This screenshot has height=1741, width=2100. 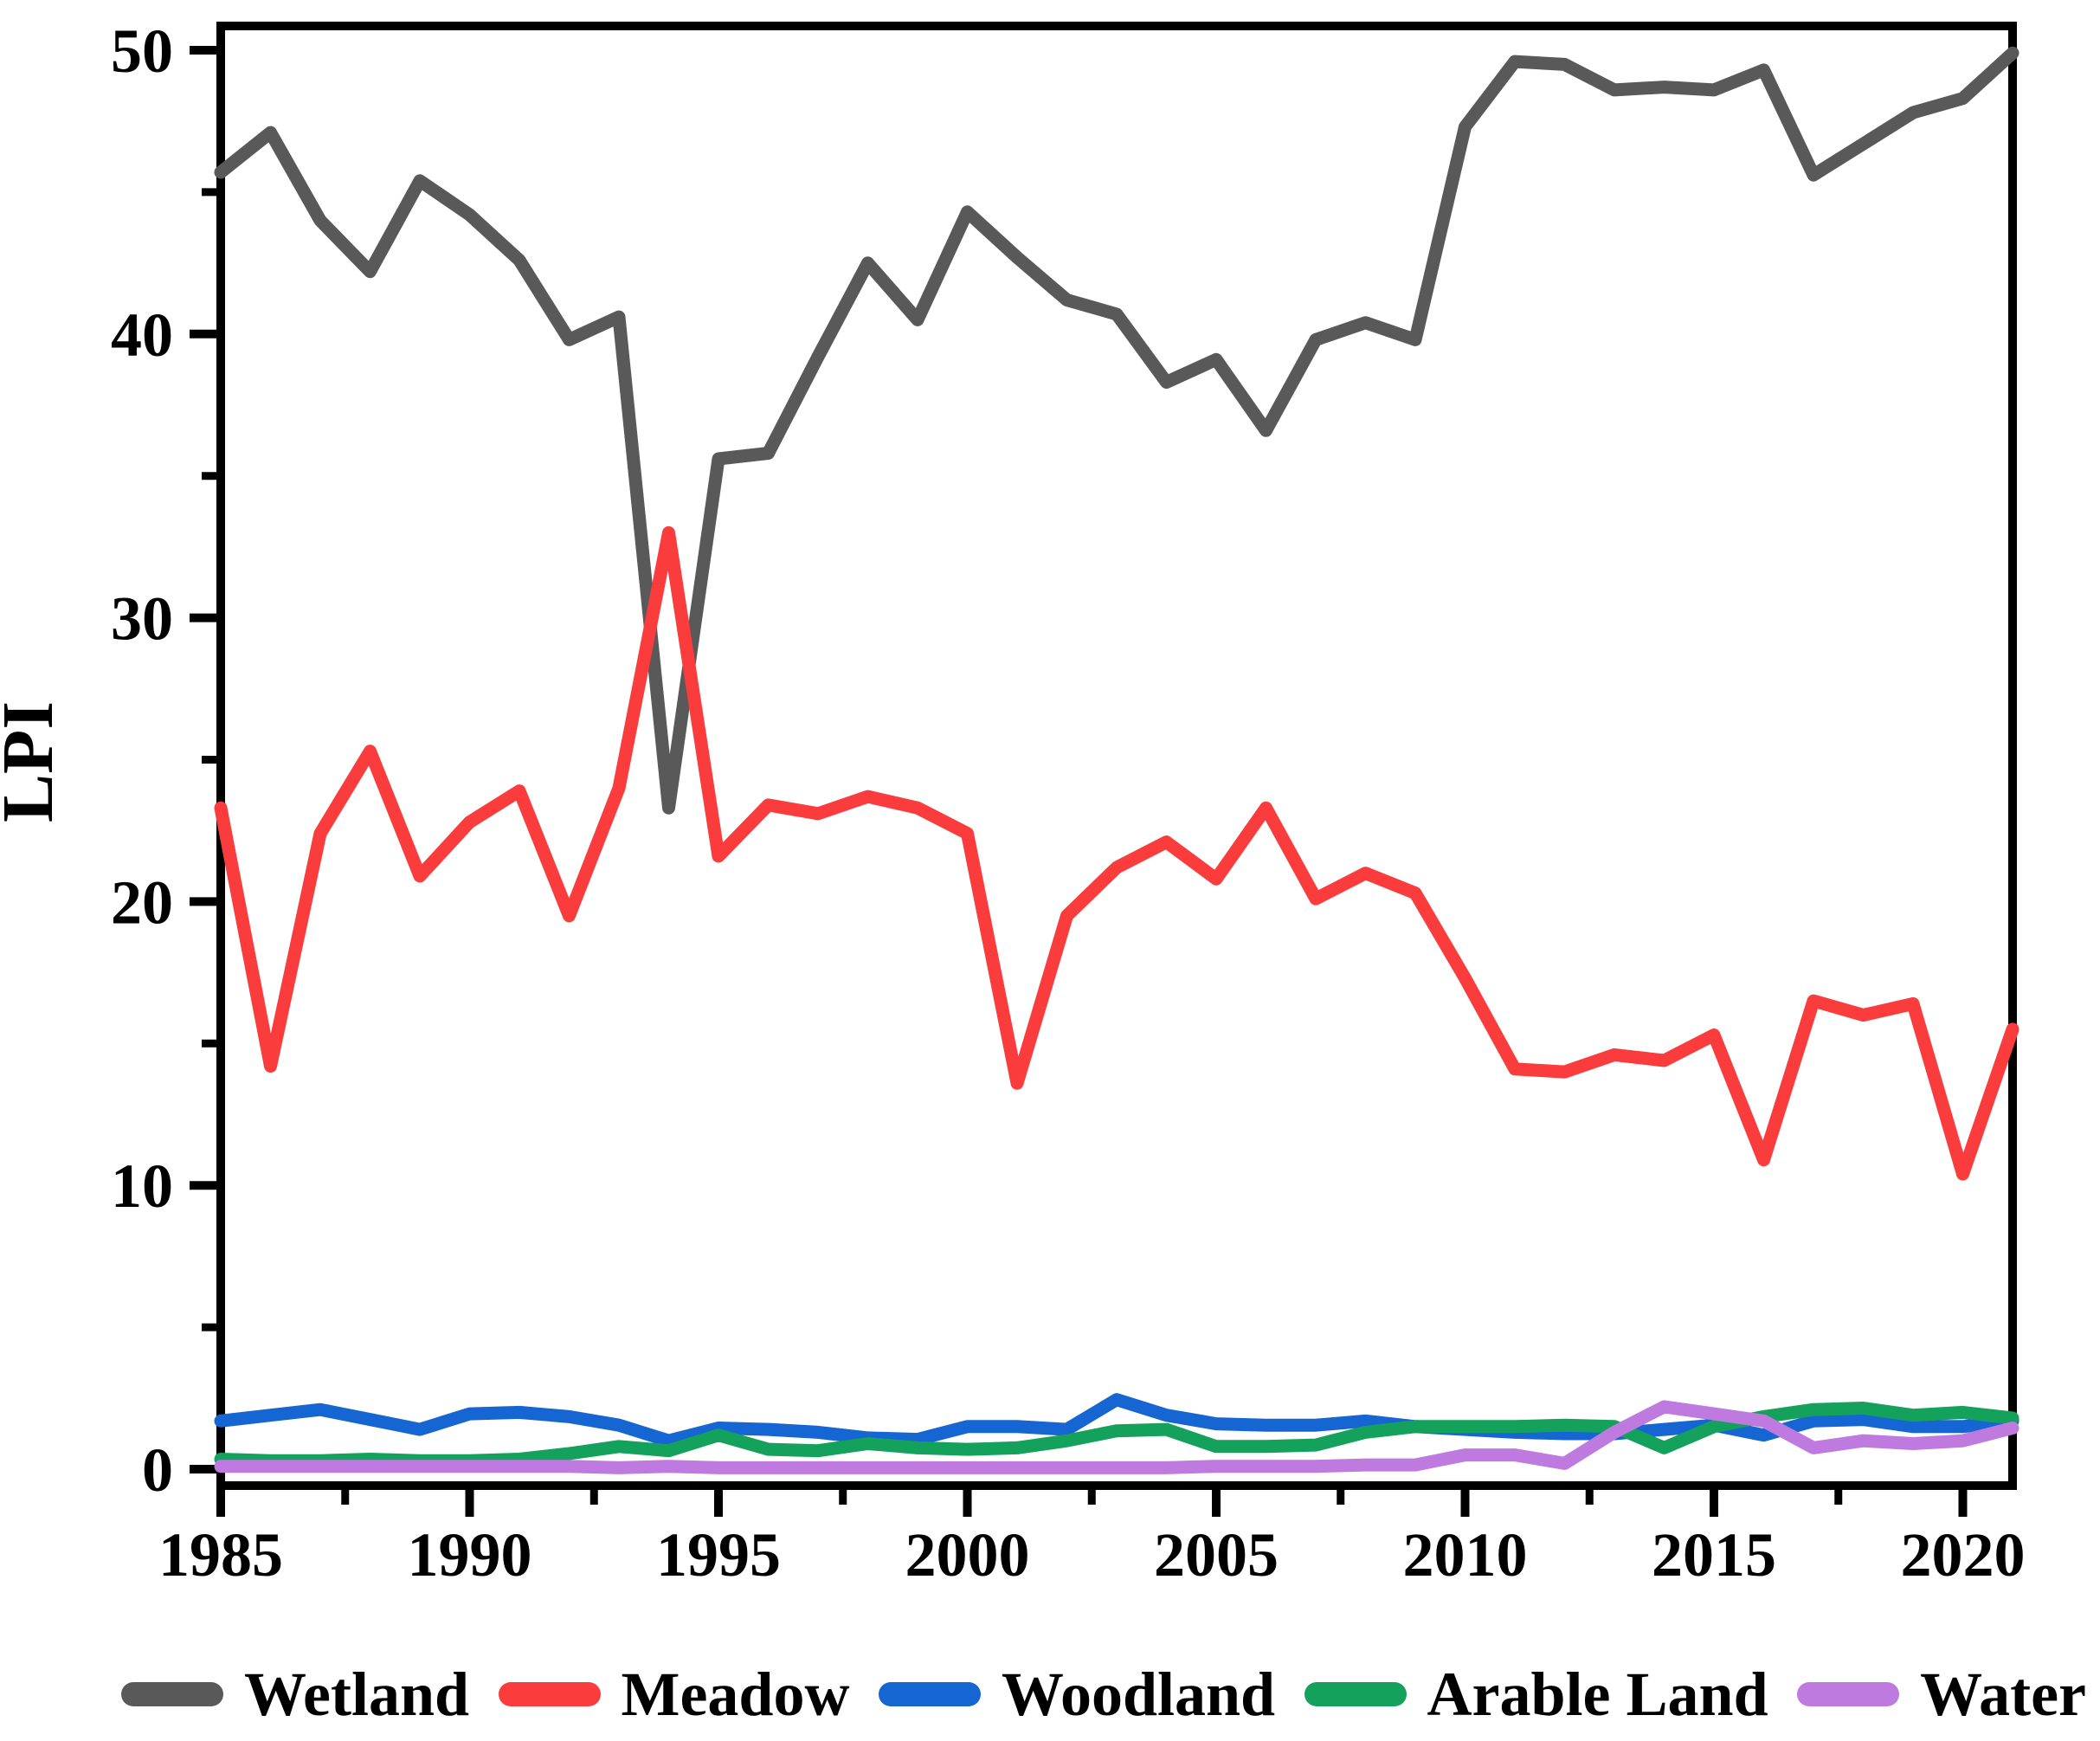 I want to click on y-tick-label-30: 30, so click(x=142, y=619).